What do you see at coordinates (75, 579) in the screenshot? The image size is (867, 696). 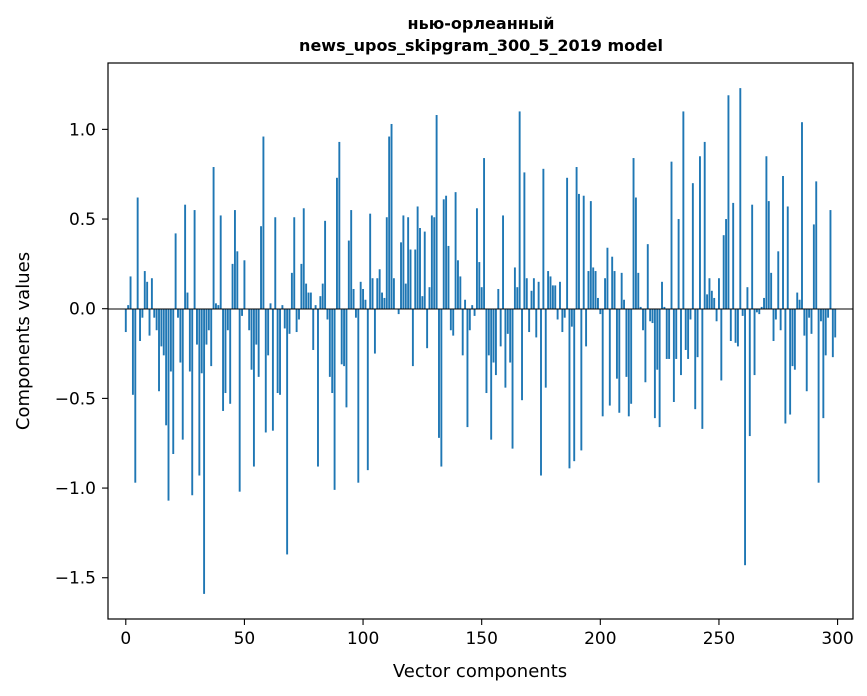 I see `y-tick-label-0: −1.5` at bounding box center [75, 579].